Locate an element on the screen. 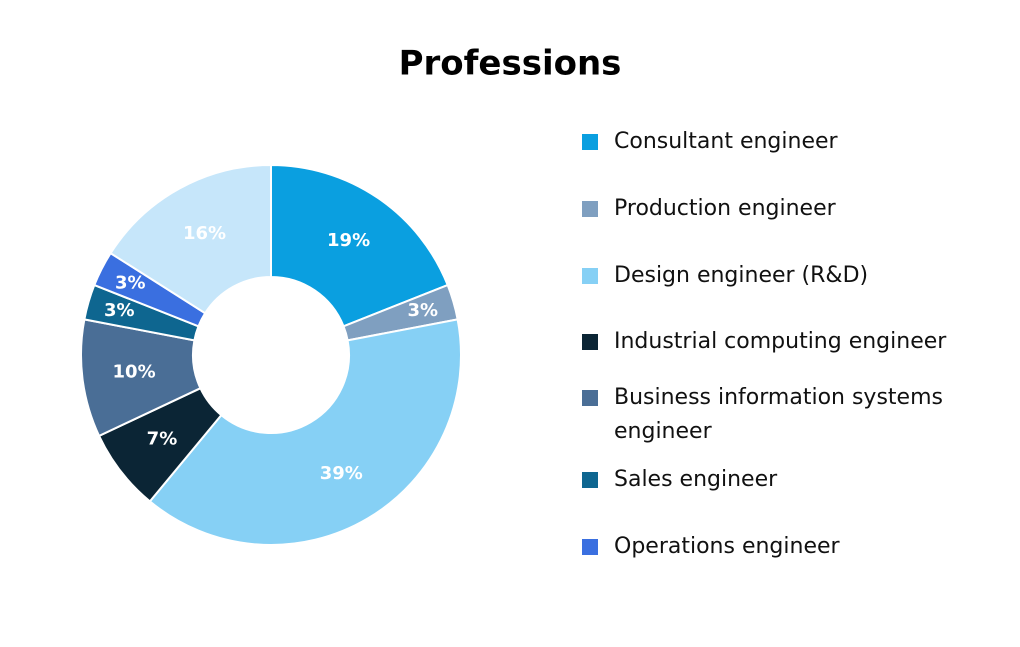 The image size is (1020, 647). legend-label: Business information systems engineer is located at coordinates (778, 414).